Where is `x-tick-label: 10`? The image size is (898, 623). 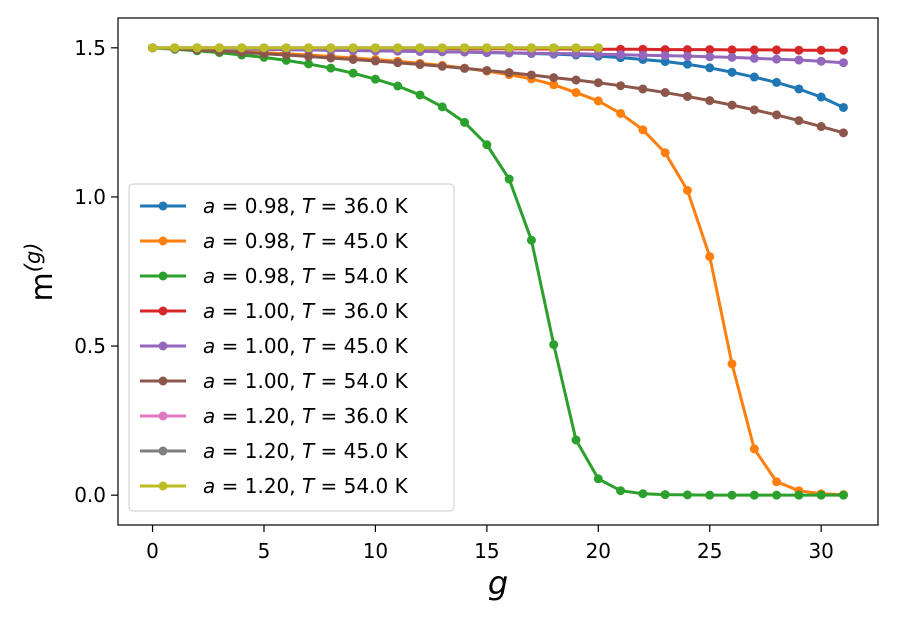
x-tick-label: 10 is located at coordinates (375, 551).